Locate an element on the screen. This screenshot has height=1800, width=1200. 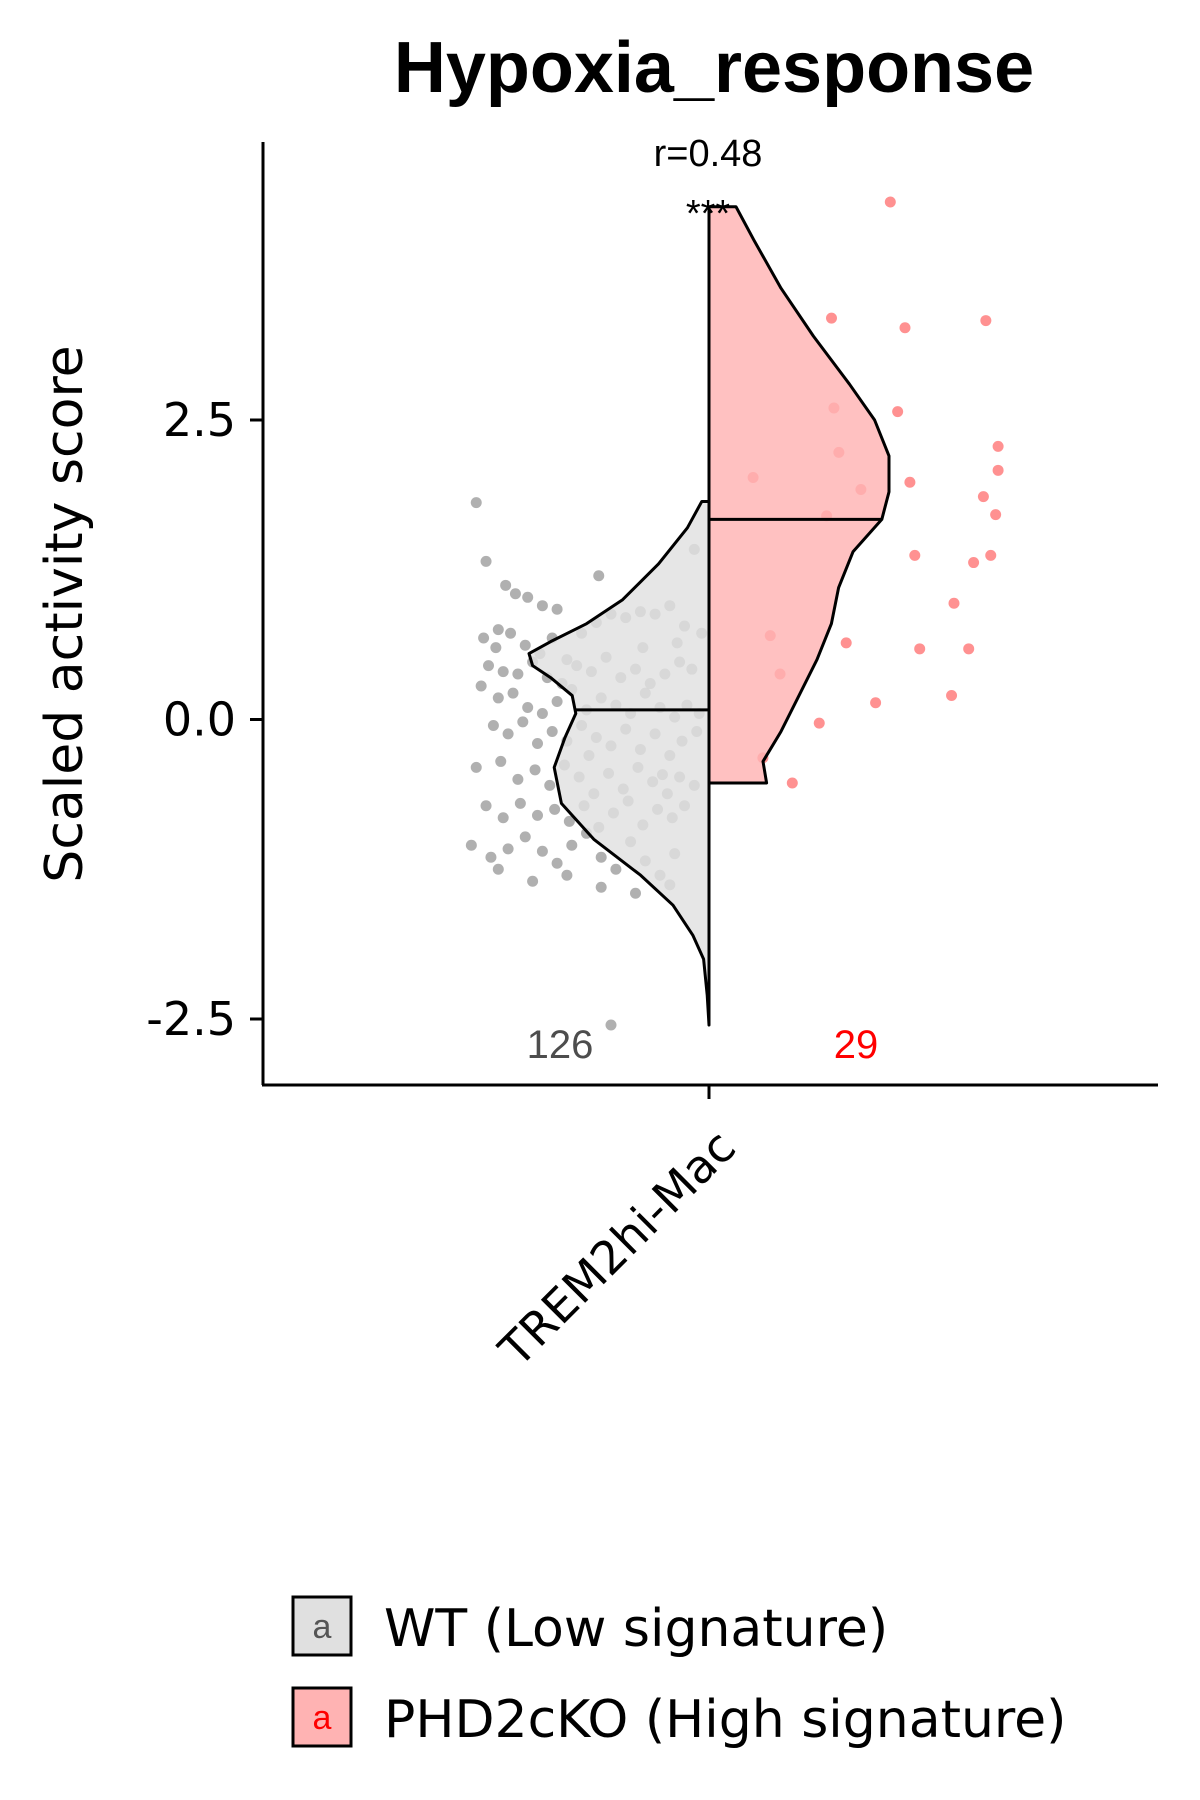
legend-item-ko: a PHD2cKO (High signature) is located at coordinates (678, 1718).